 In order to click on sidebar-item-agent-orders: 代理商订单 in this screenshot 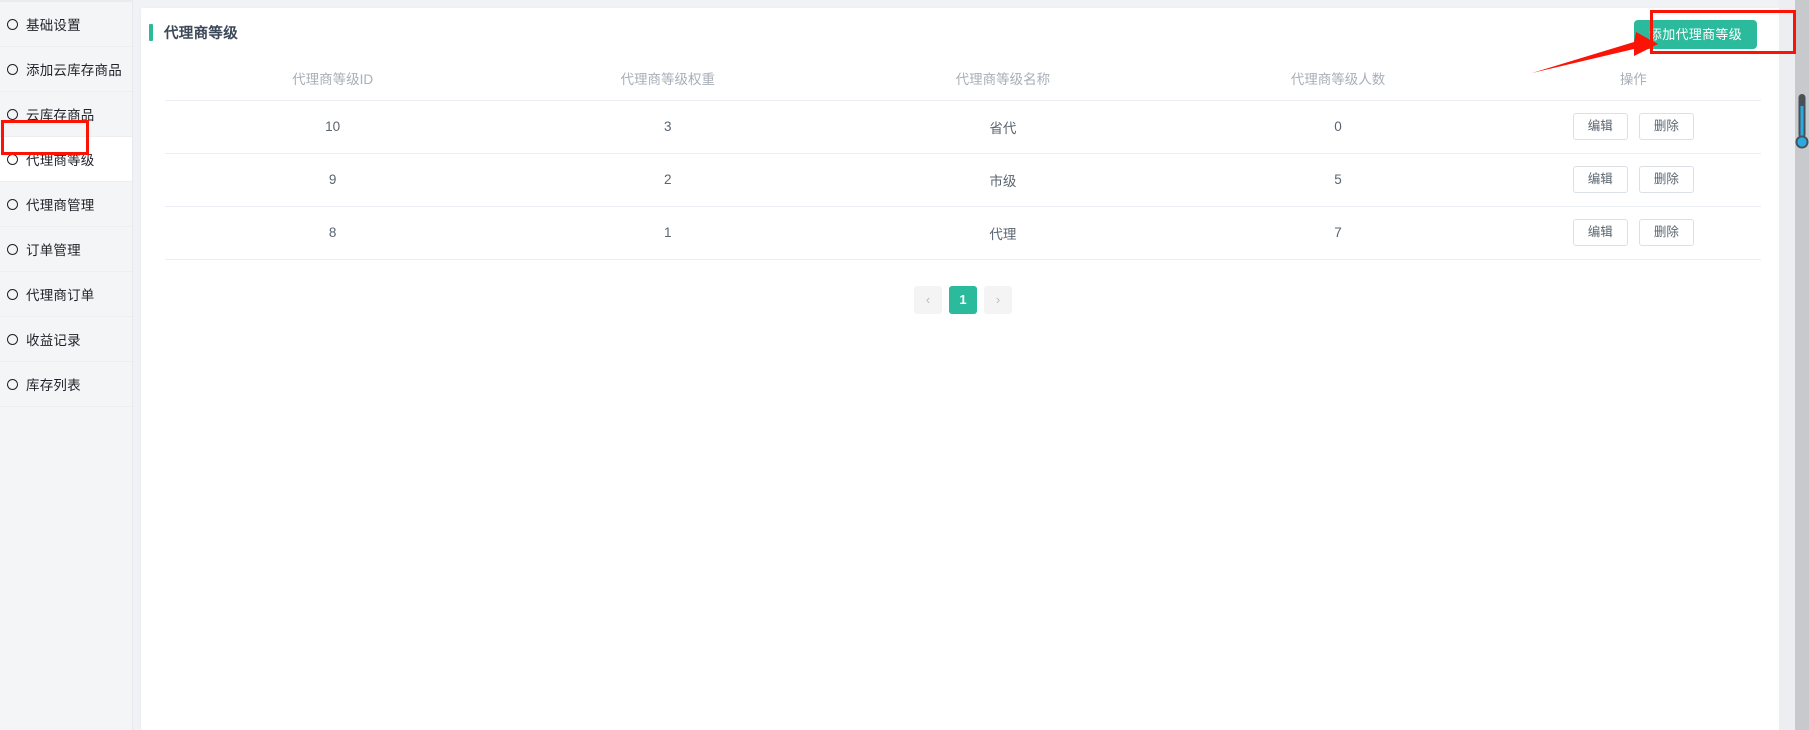, I will do `click(66, 294)`.